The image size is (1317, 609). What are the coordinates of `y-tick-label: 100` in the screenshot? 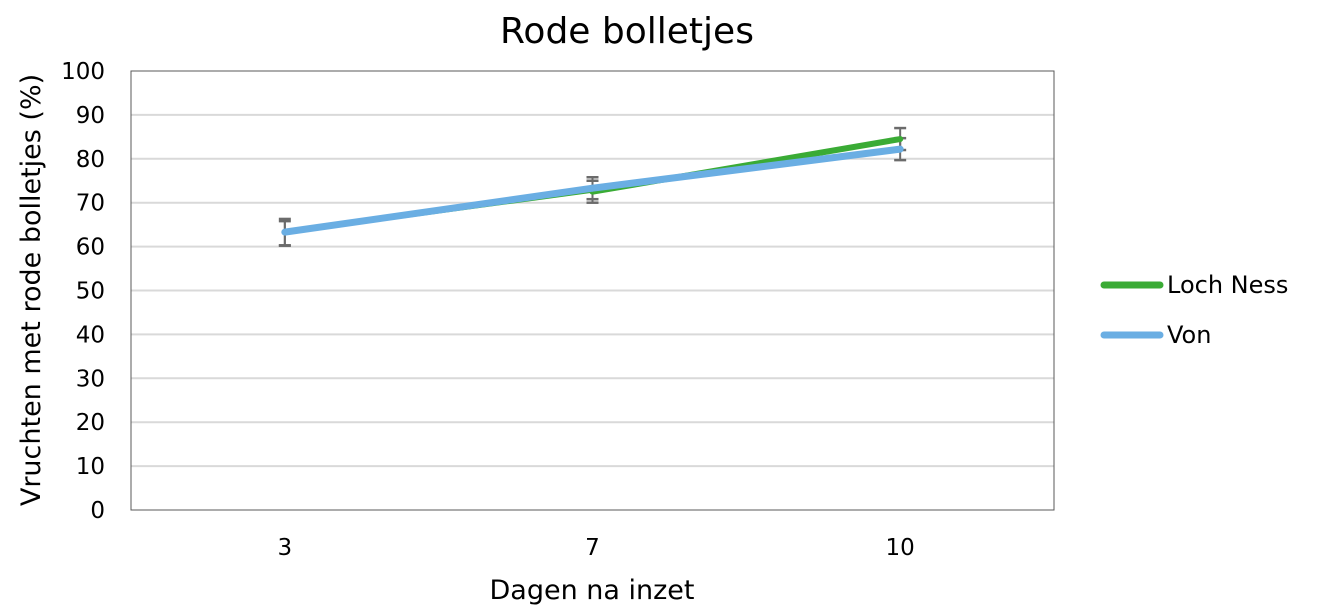 It's located at (83, 72).